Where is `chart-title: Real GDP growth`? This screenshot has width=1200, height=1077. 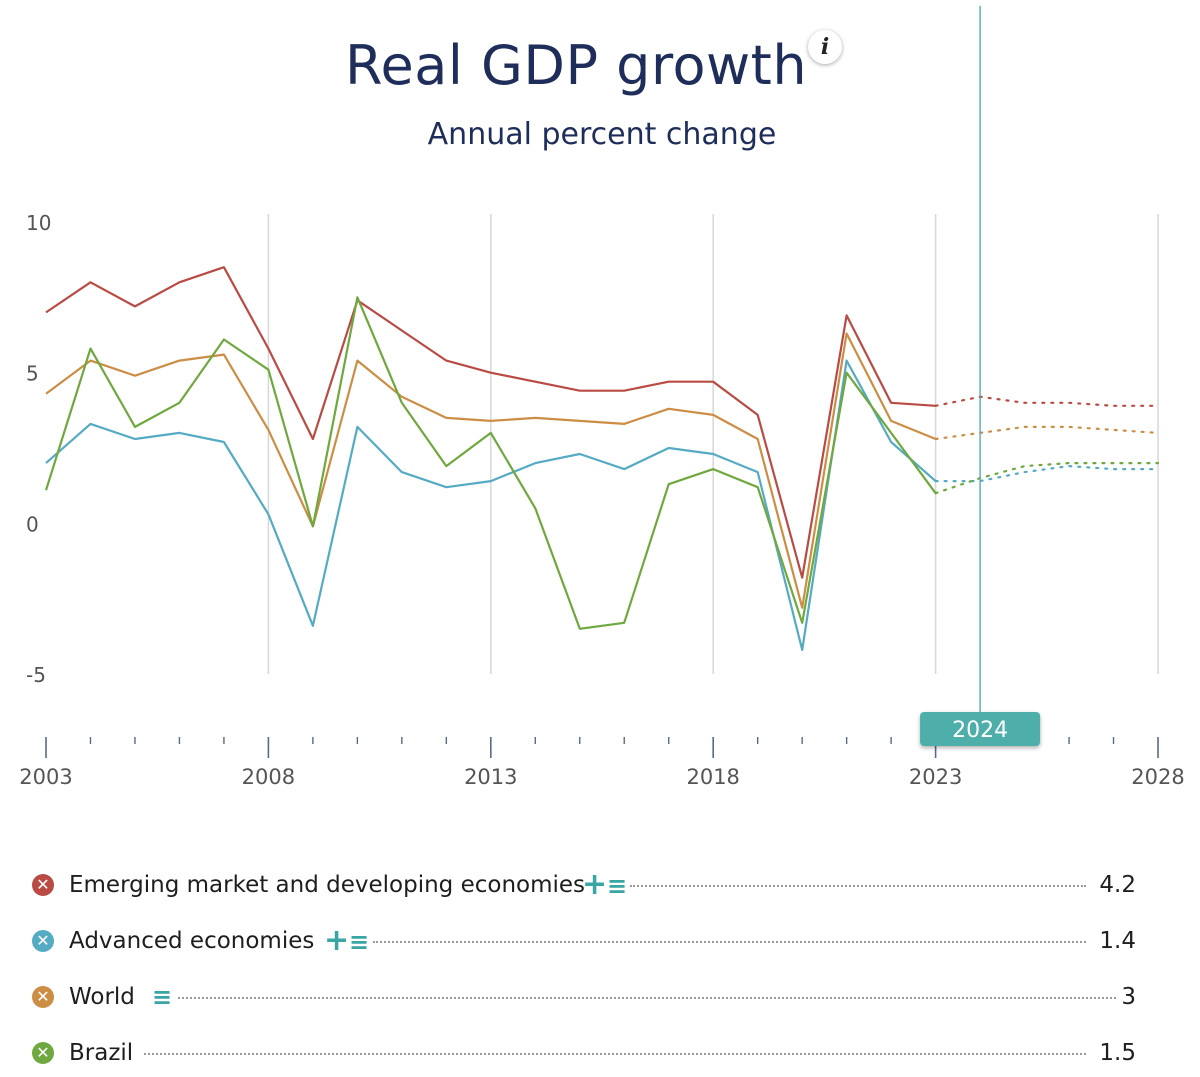 chart-title: Real GDP growth is located at coordinates (576, 65).